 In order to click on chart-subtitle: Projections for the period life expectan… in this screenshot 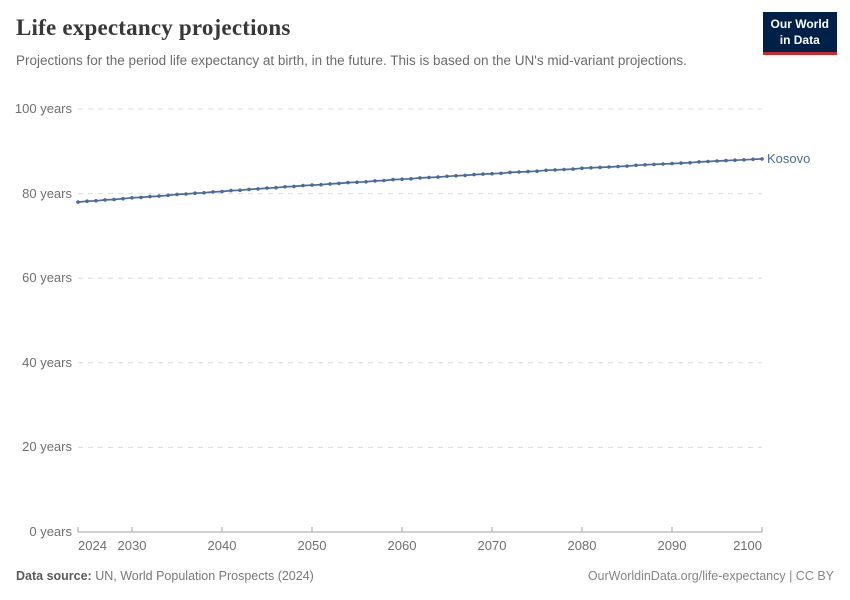, I will do `click(351, 60)`.